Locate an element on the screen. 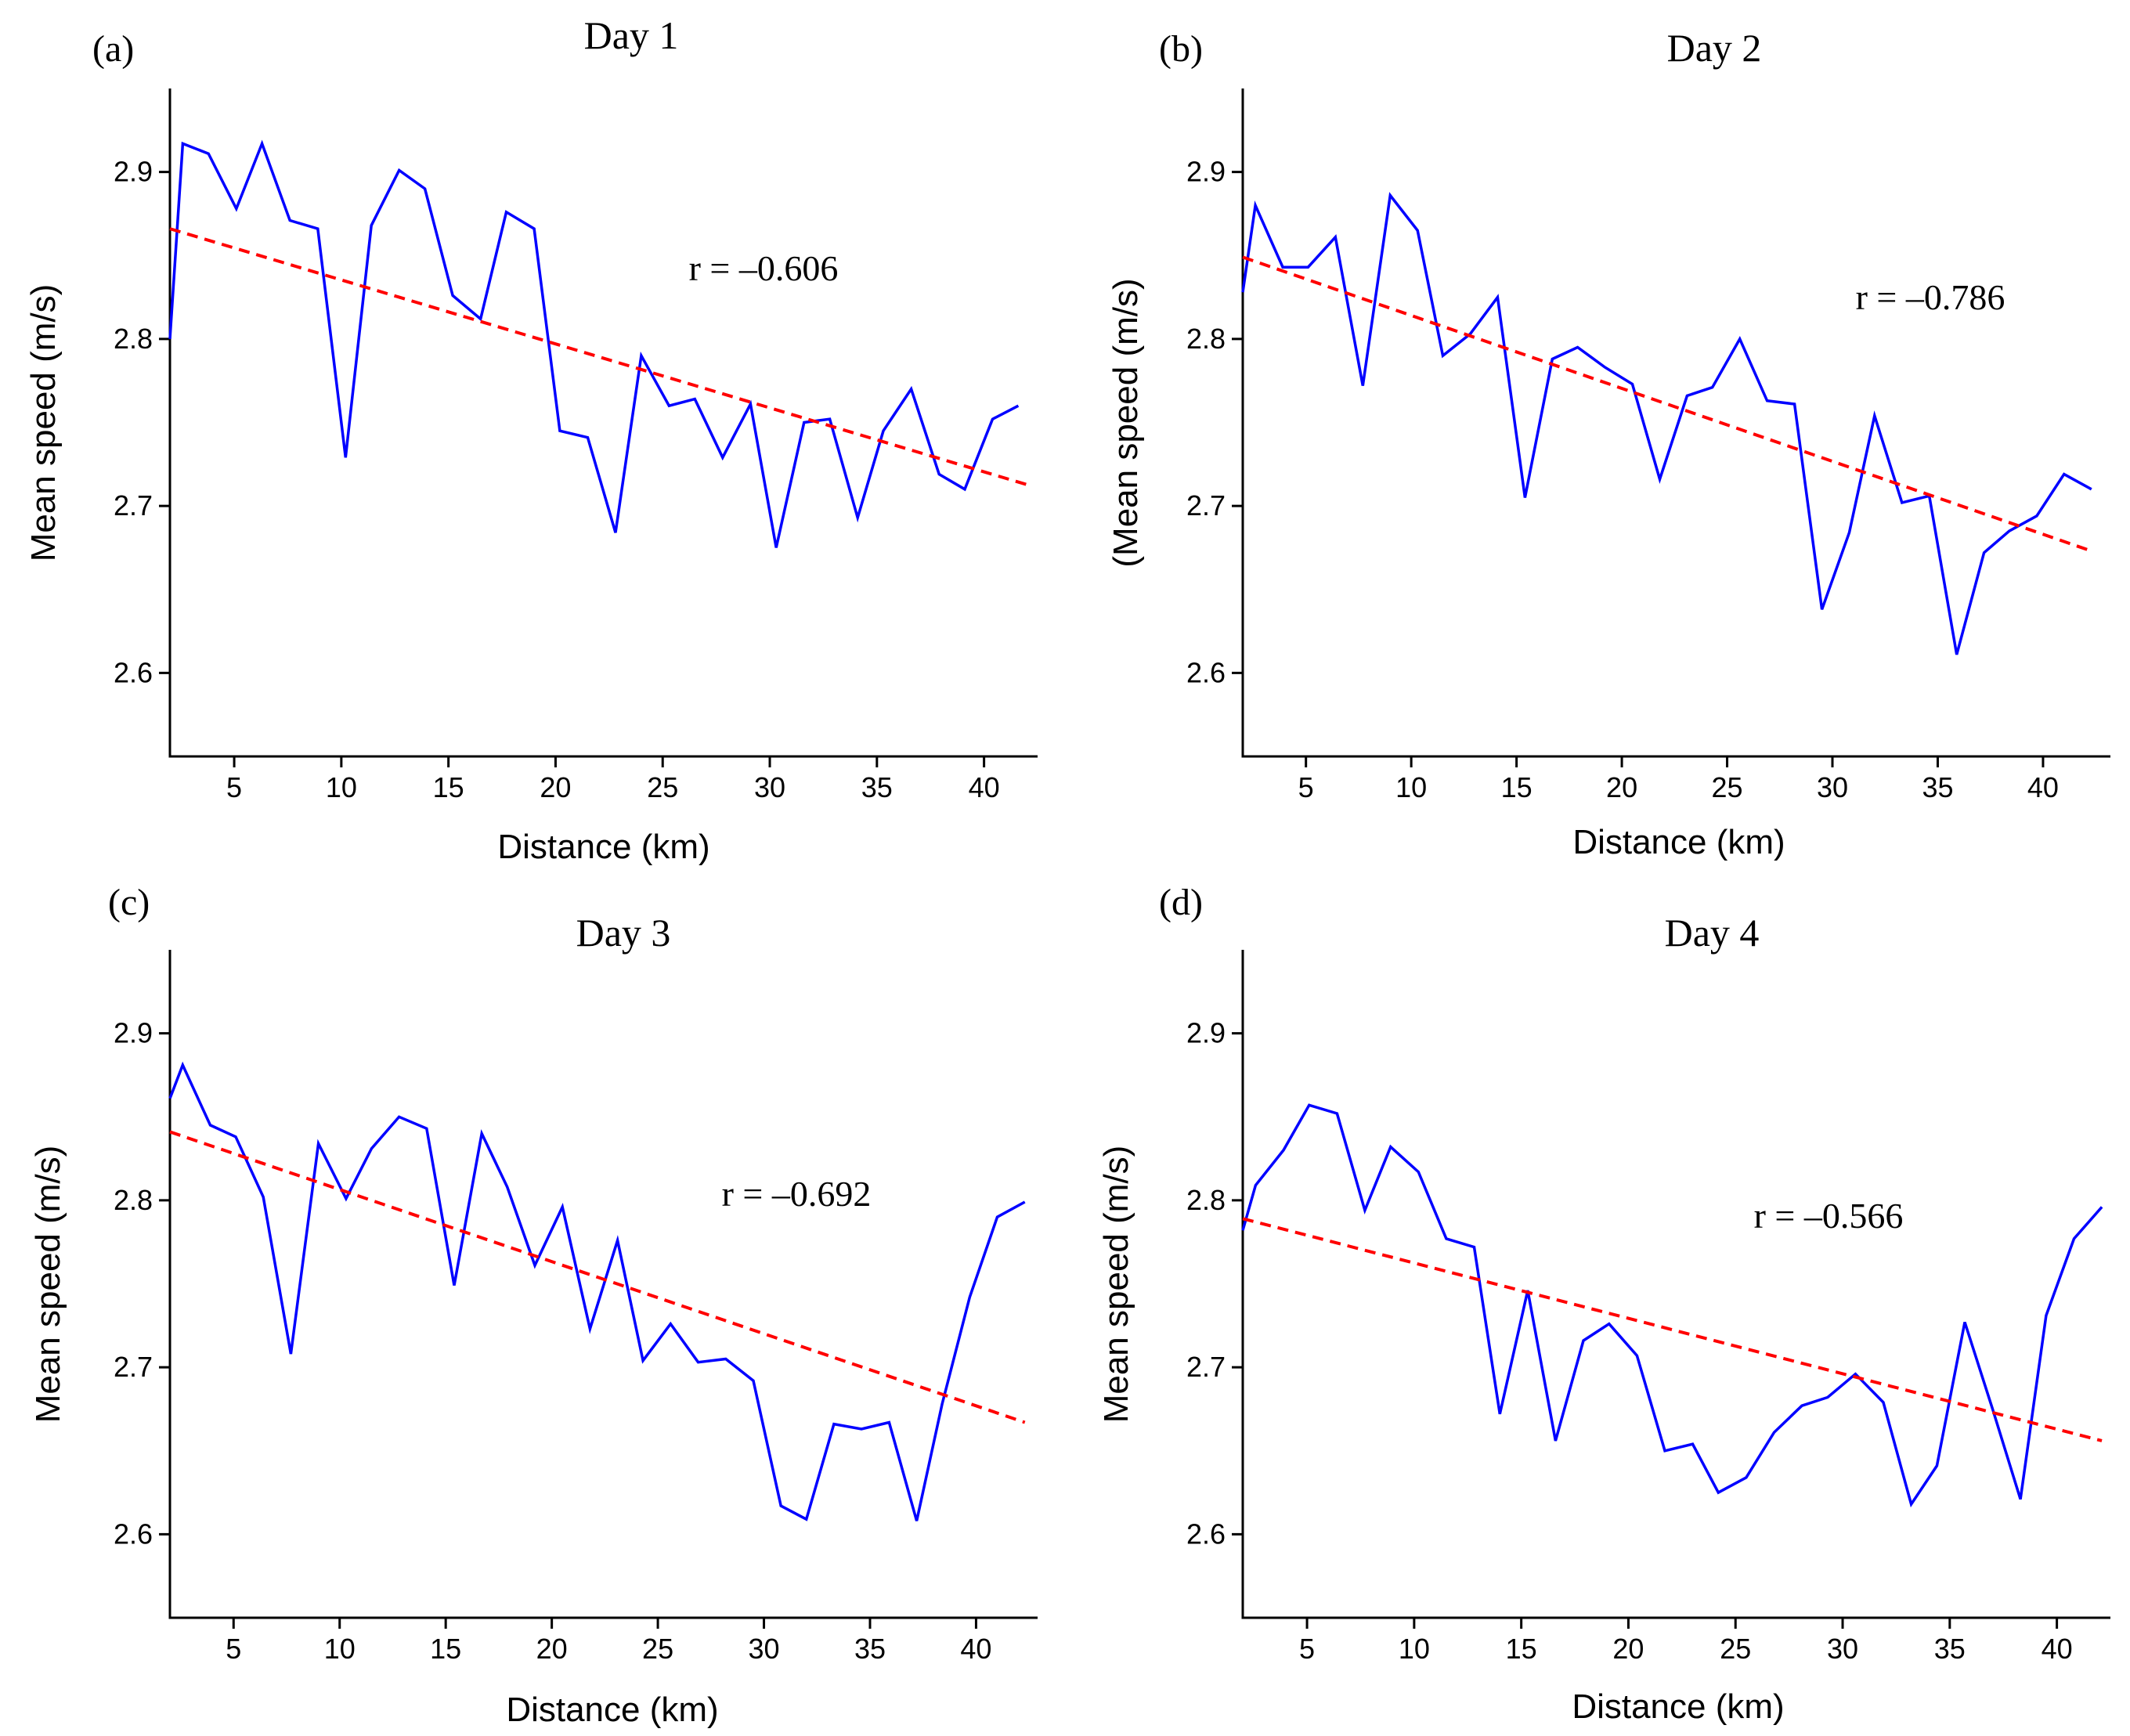 This screenshot has width=2130, height=1736. correlation-annotation: r = –0.606 is located at coordinates (764, 268).